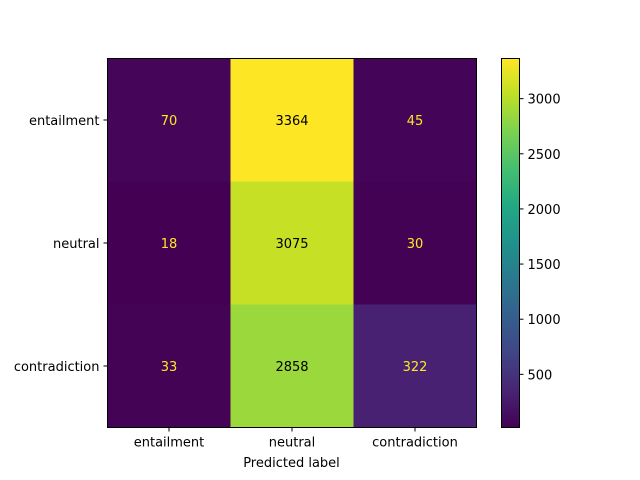 The height and width of the screenshot is (480, 640). What do you see at coordinates (64, 121) in the screenshot?
I see `y-tick-label: entailment` at bounding box center [64, 121].